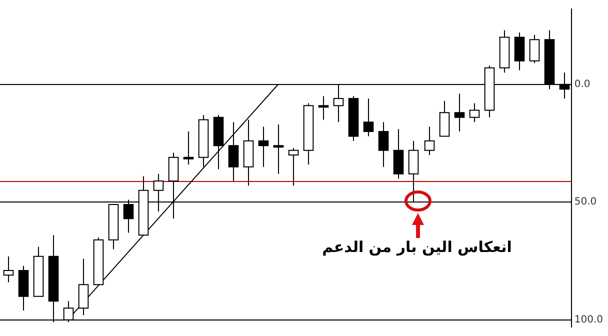 The width and height of the screenshot is (608, 336). What do you see at coordinates (589, 320) in the screenshot?
I see `y-tick-label: 100.0` at bounding box center [589, 320].